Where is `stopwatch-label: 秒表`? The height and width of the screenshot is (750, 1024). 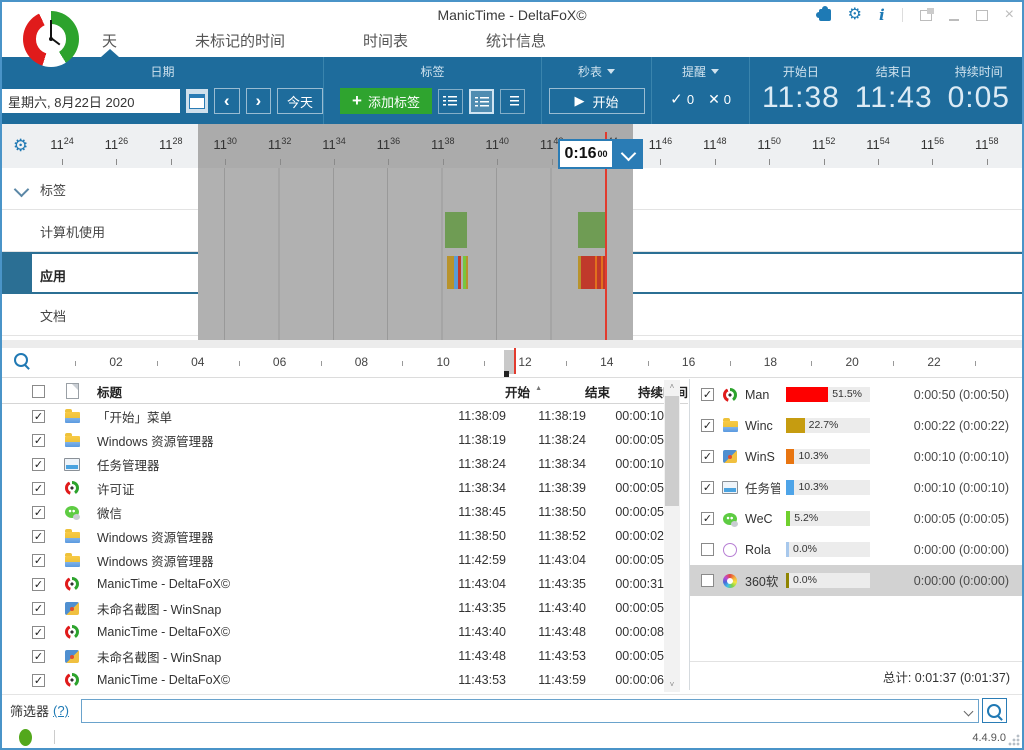 stopwatch-label: 秒表 is located at coordinates (596, 71).